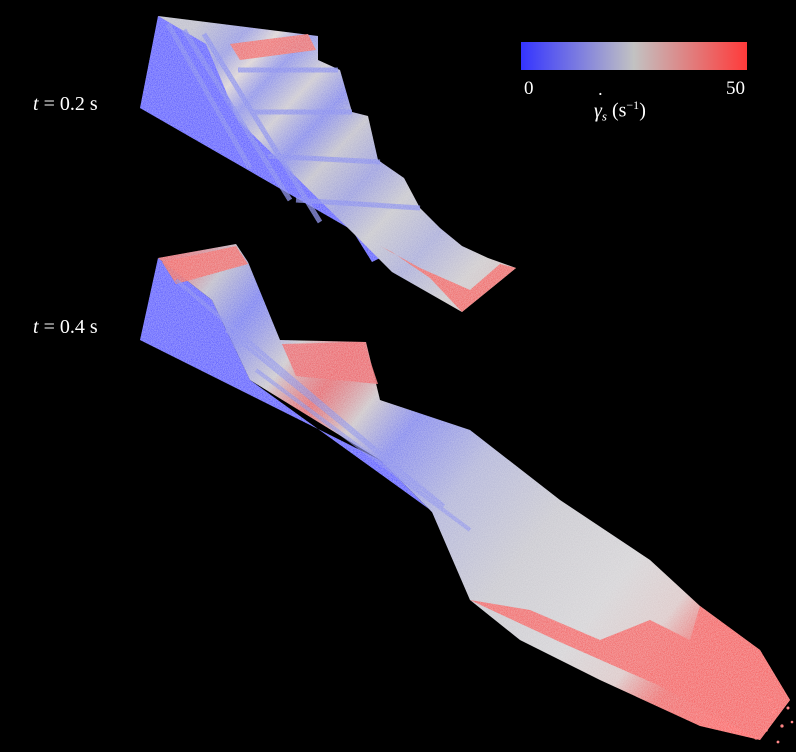 Image resolution: width=796 pixels, height=752 pixels. Describe the element at coordinates (634, 56) in the screenshot. I see `colorbar` at that location.